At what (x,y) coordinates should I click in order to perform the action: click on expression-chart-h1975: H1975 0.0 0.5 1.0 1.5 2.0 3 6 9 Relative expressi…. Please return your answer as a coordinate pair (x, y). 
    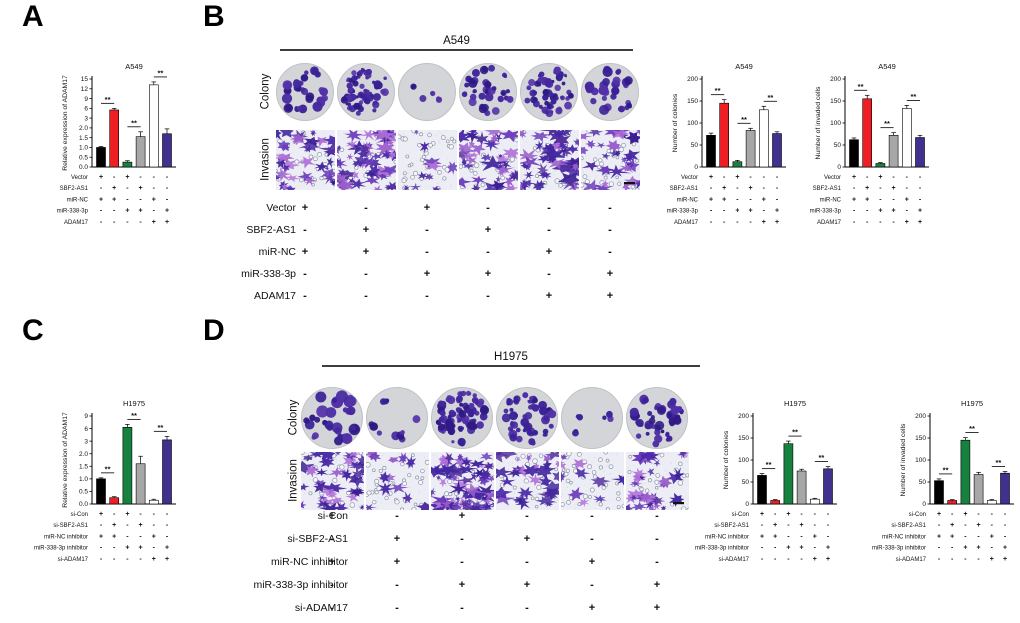
    Looking at the image, I should click on (117, 483).